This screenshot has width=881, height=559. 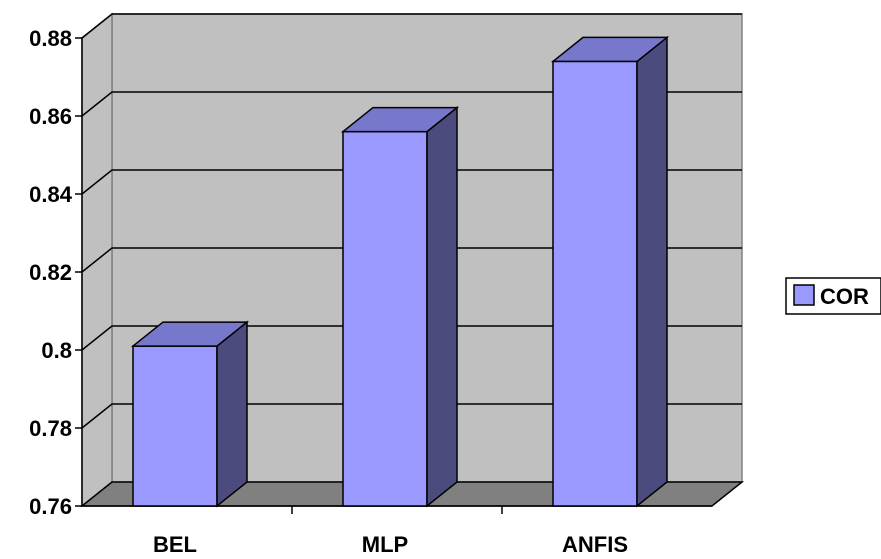 I want to click on x-category-labels: BEL MLP ANFIS, so click(x=390, y=544).